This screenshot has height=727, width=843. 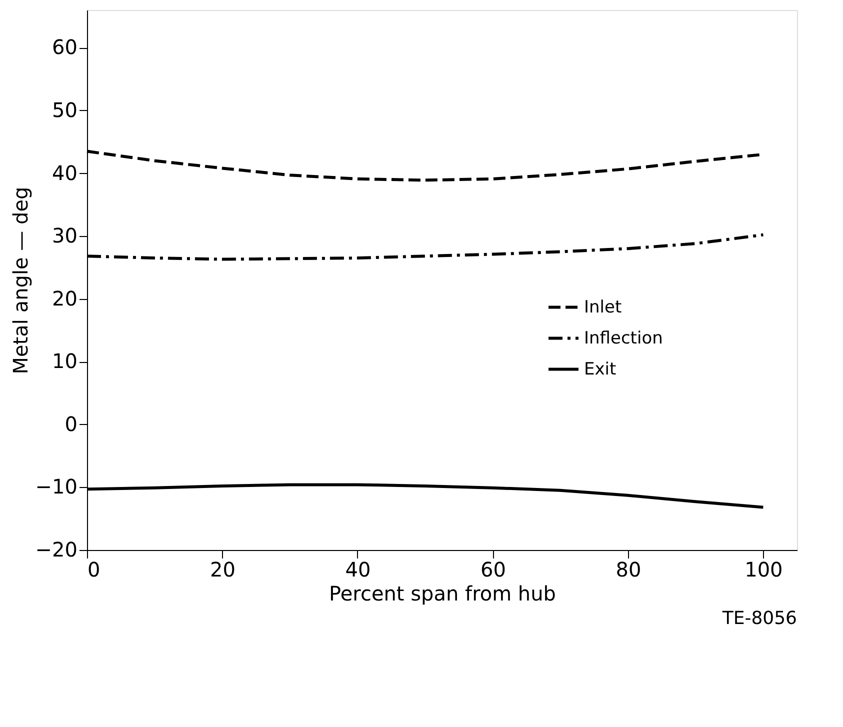 What do you see at coordinates (65, 47) in the screenshot?
I see `y-tick-label: 60` at bounding box center [65, 47].